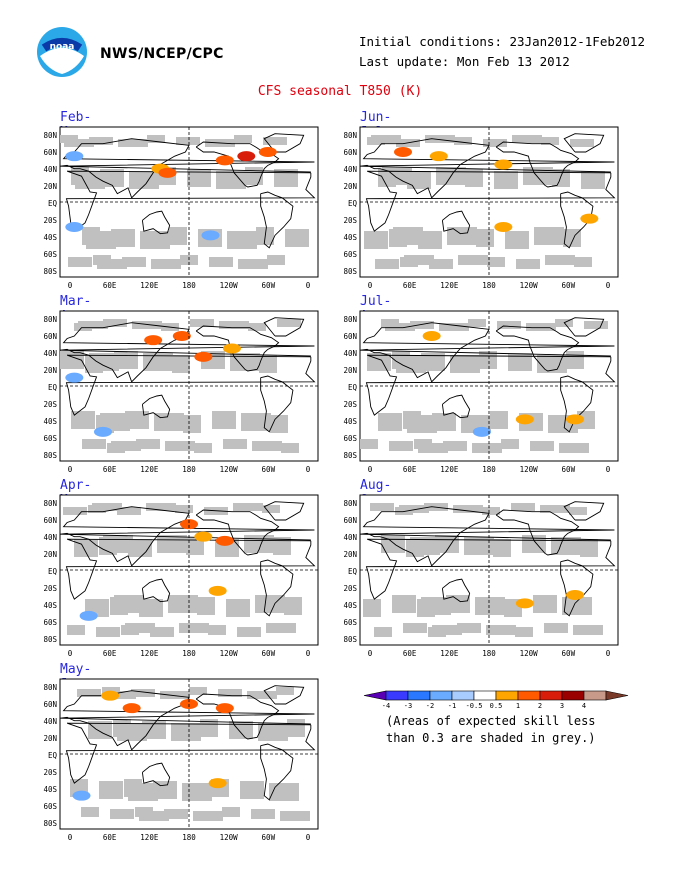 The width and height of the screenshot is (680, 880). What do you see at coordinates (464, 61) in the screenshot?
I see `last-update: Last update: Mon Feb 13 2012` at bounding box center [464, 61].